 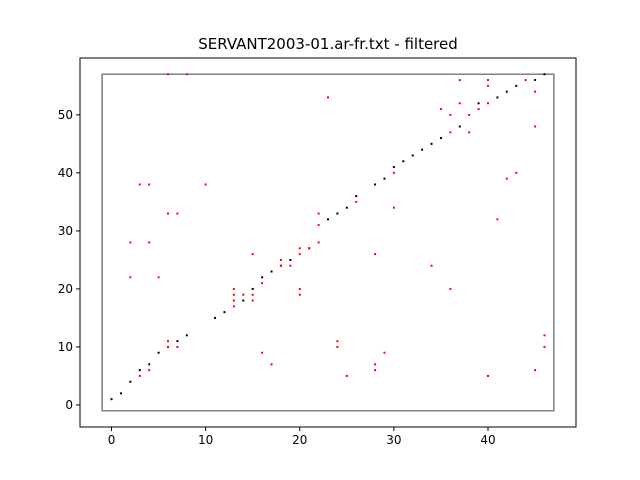 I want to click on y-tick-label: 20, so click(x=65, y=289).